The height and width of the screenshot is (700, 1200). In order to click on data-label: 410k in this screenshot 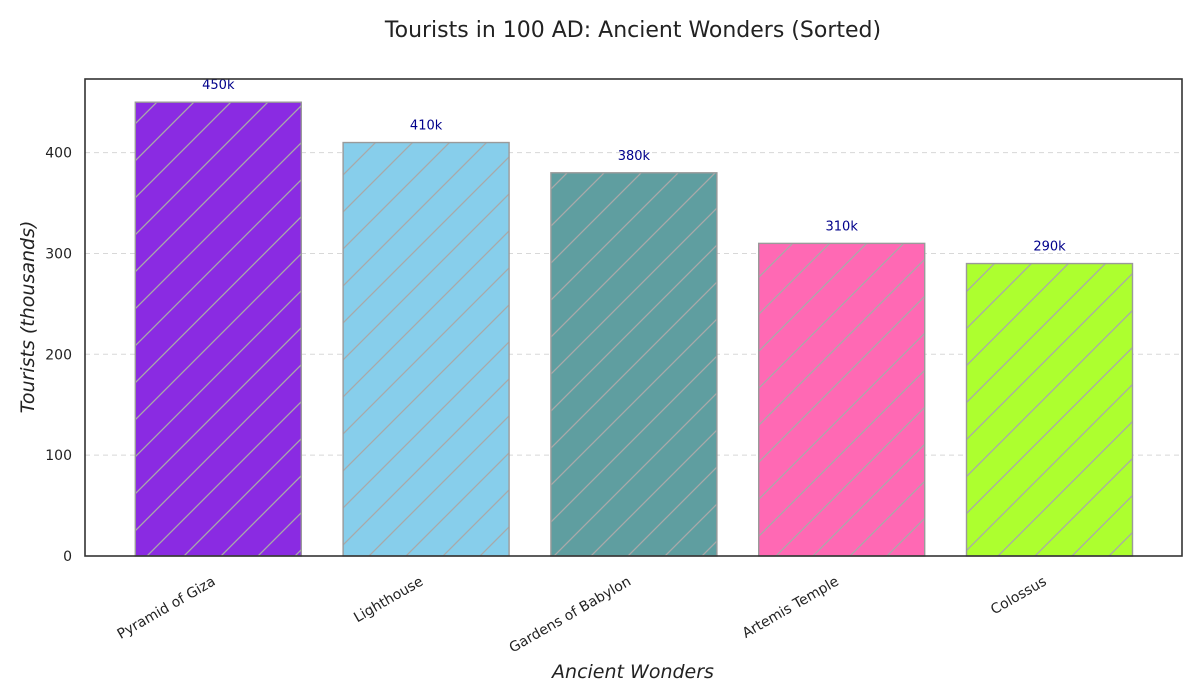, I will do `click(426, 126)`.